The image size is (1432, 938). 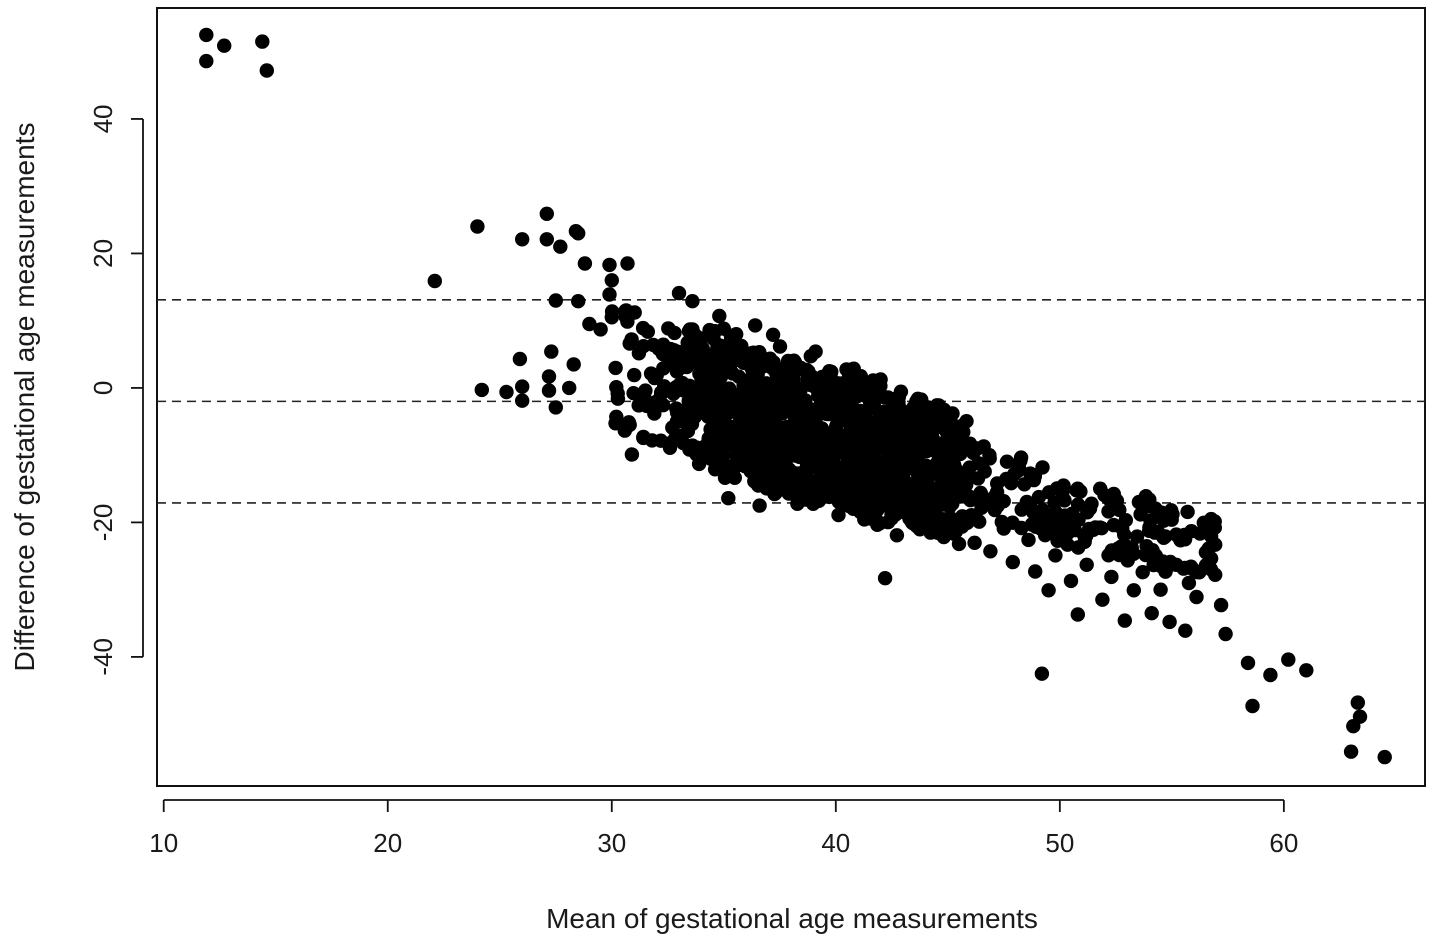 I want to click on y-axis: 40 20 0 -20 -40, so click(x=116, y=390).